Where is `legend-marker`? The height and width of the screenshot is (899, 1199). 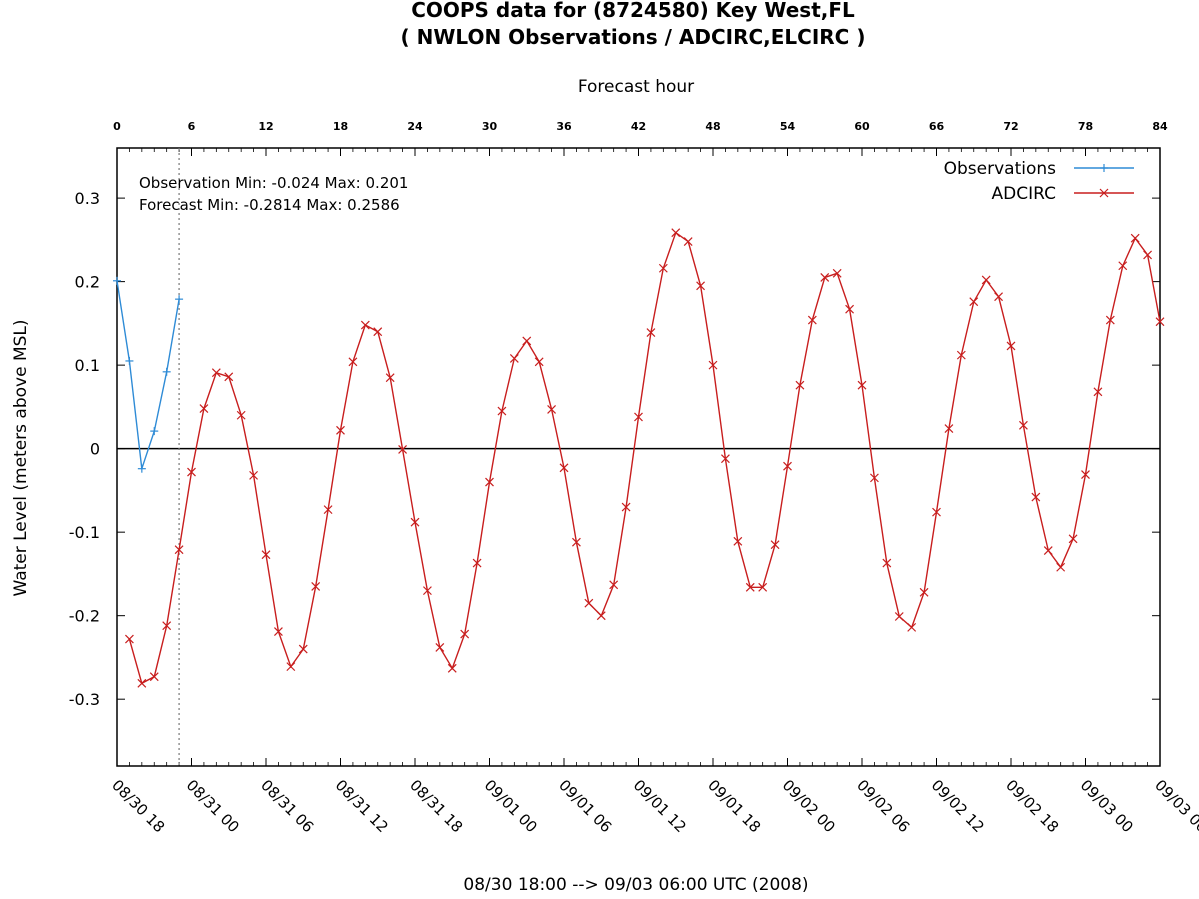 legend-marker is located at coordinates (1104, 168).